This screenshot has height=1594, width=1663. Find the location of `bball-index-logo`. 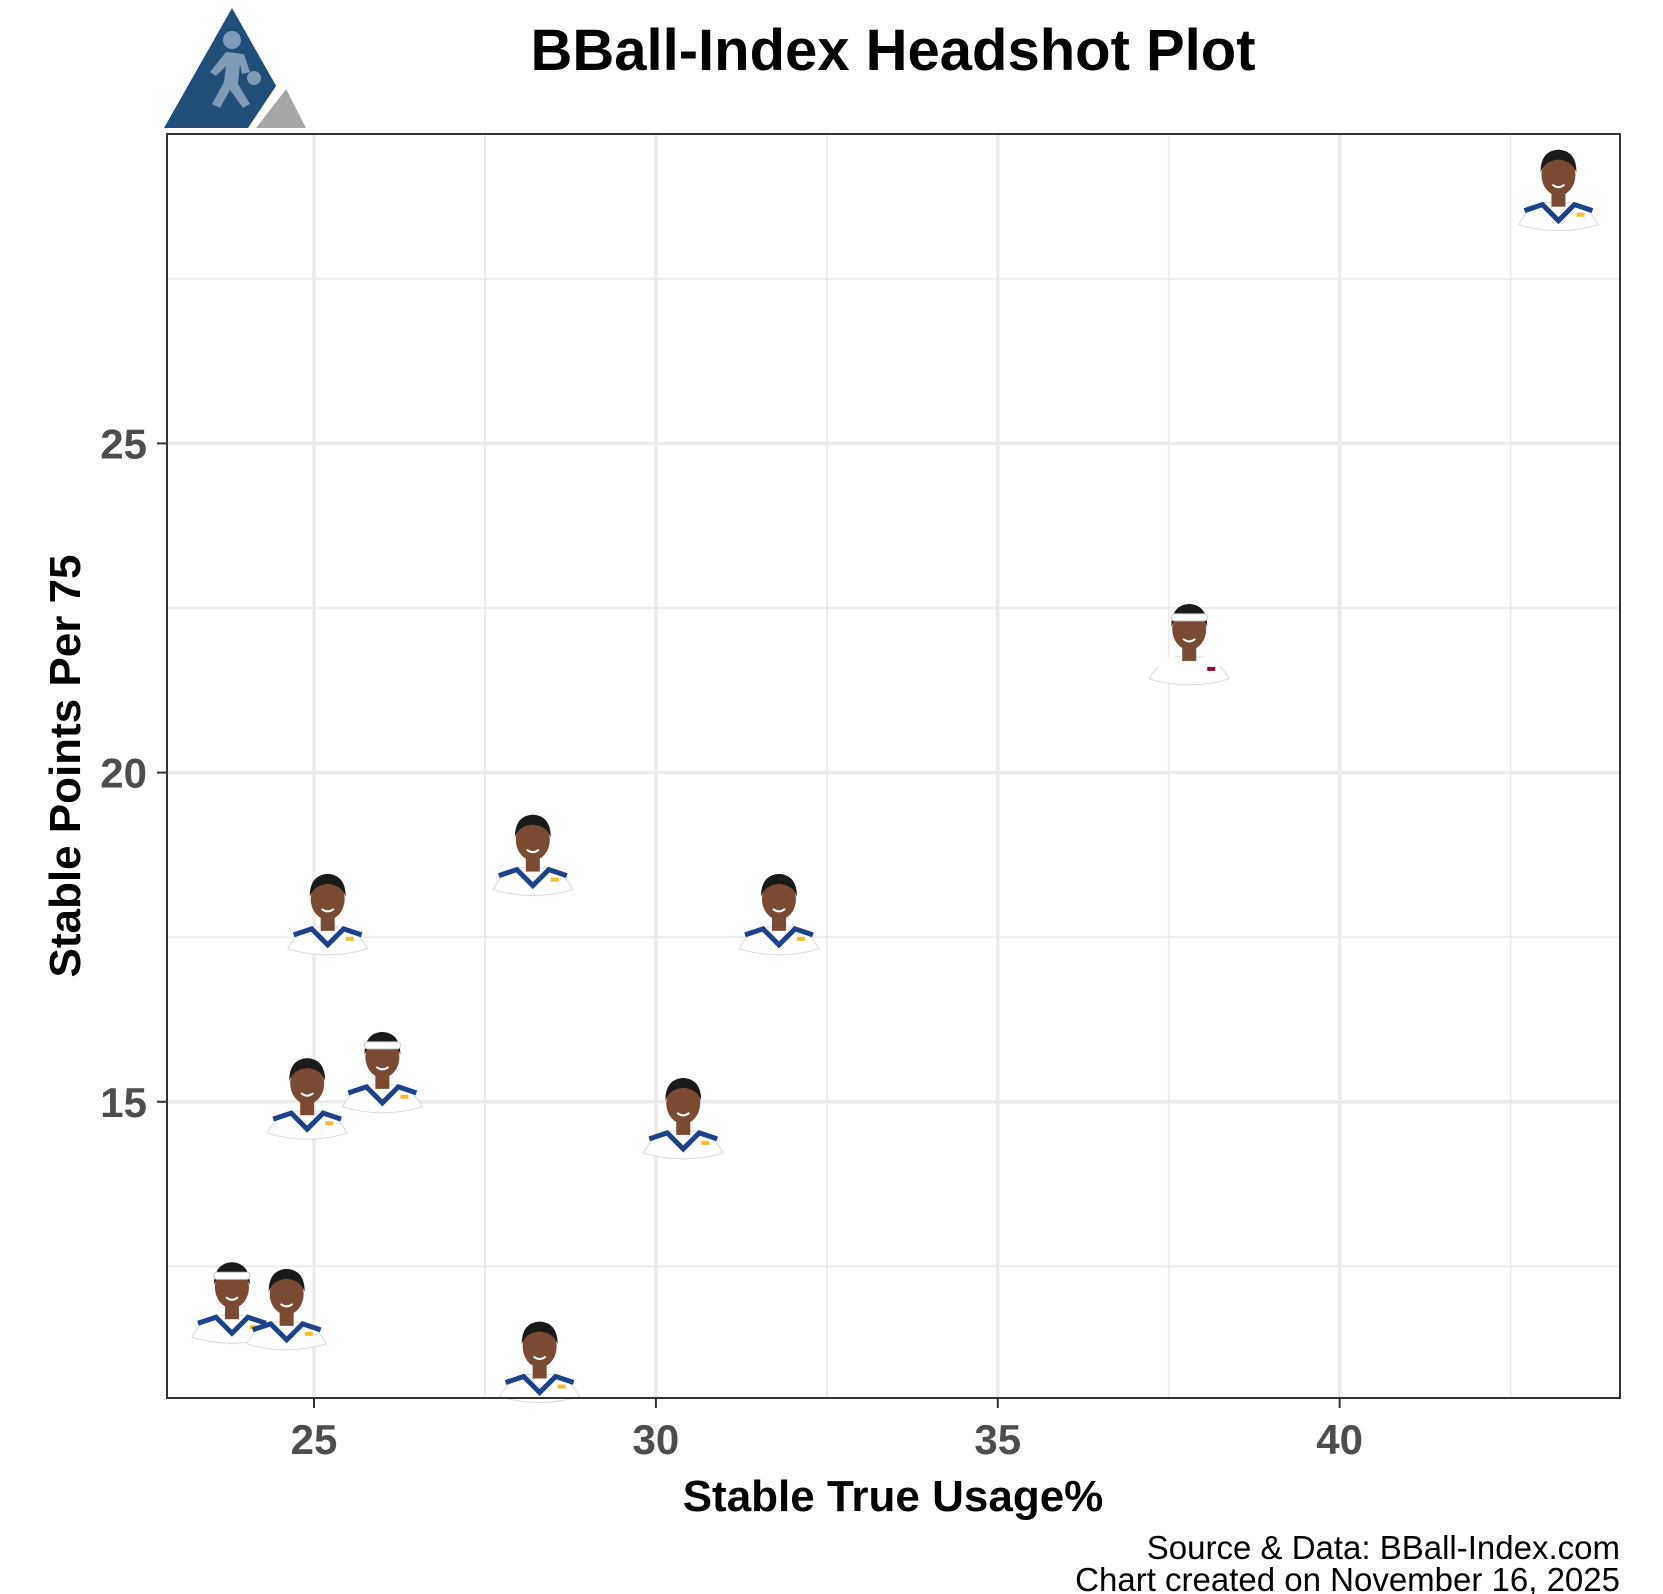

bball-index-logo is located at coordinates (235, 68).